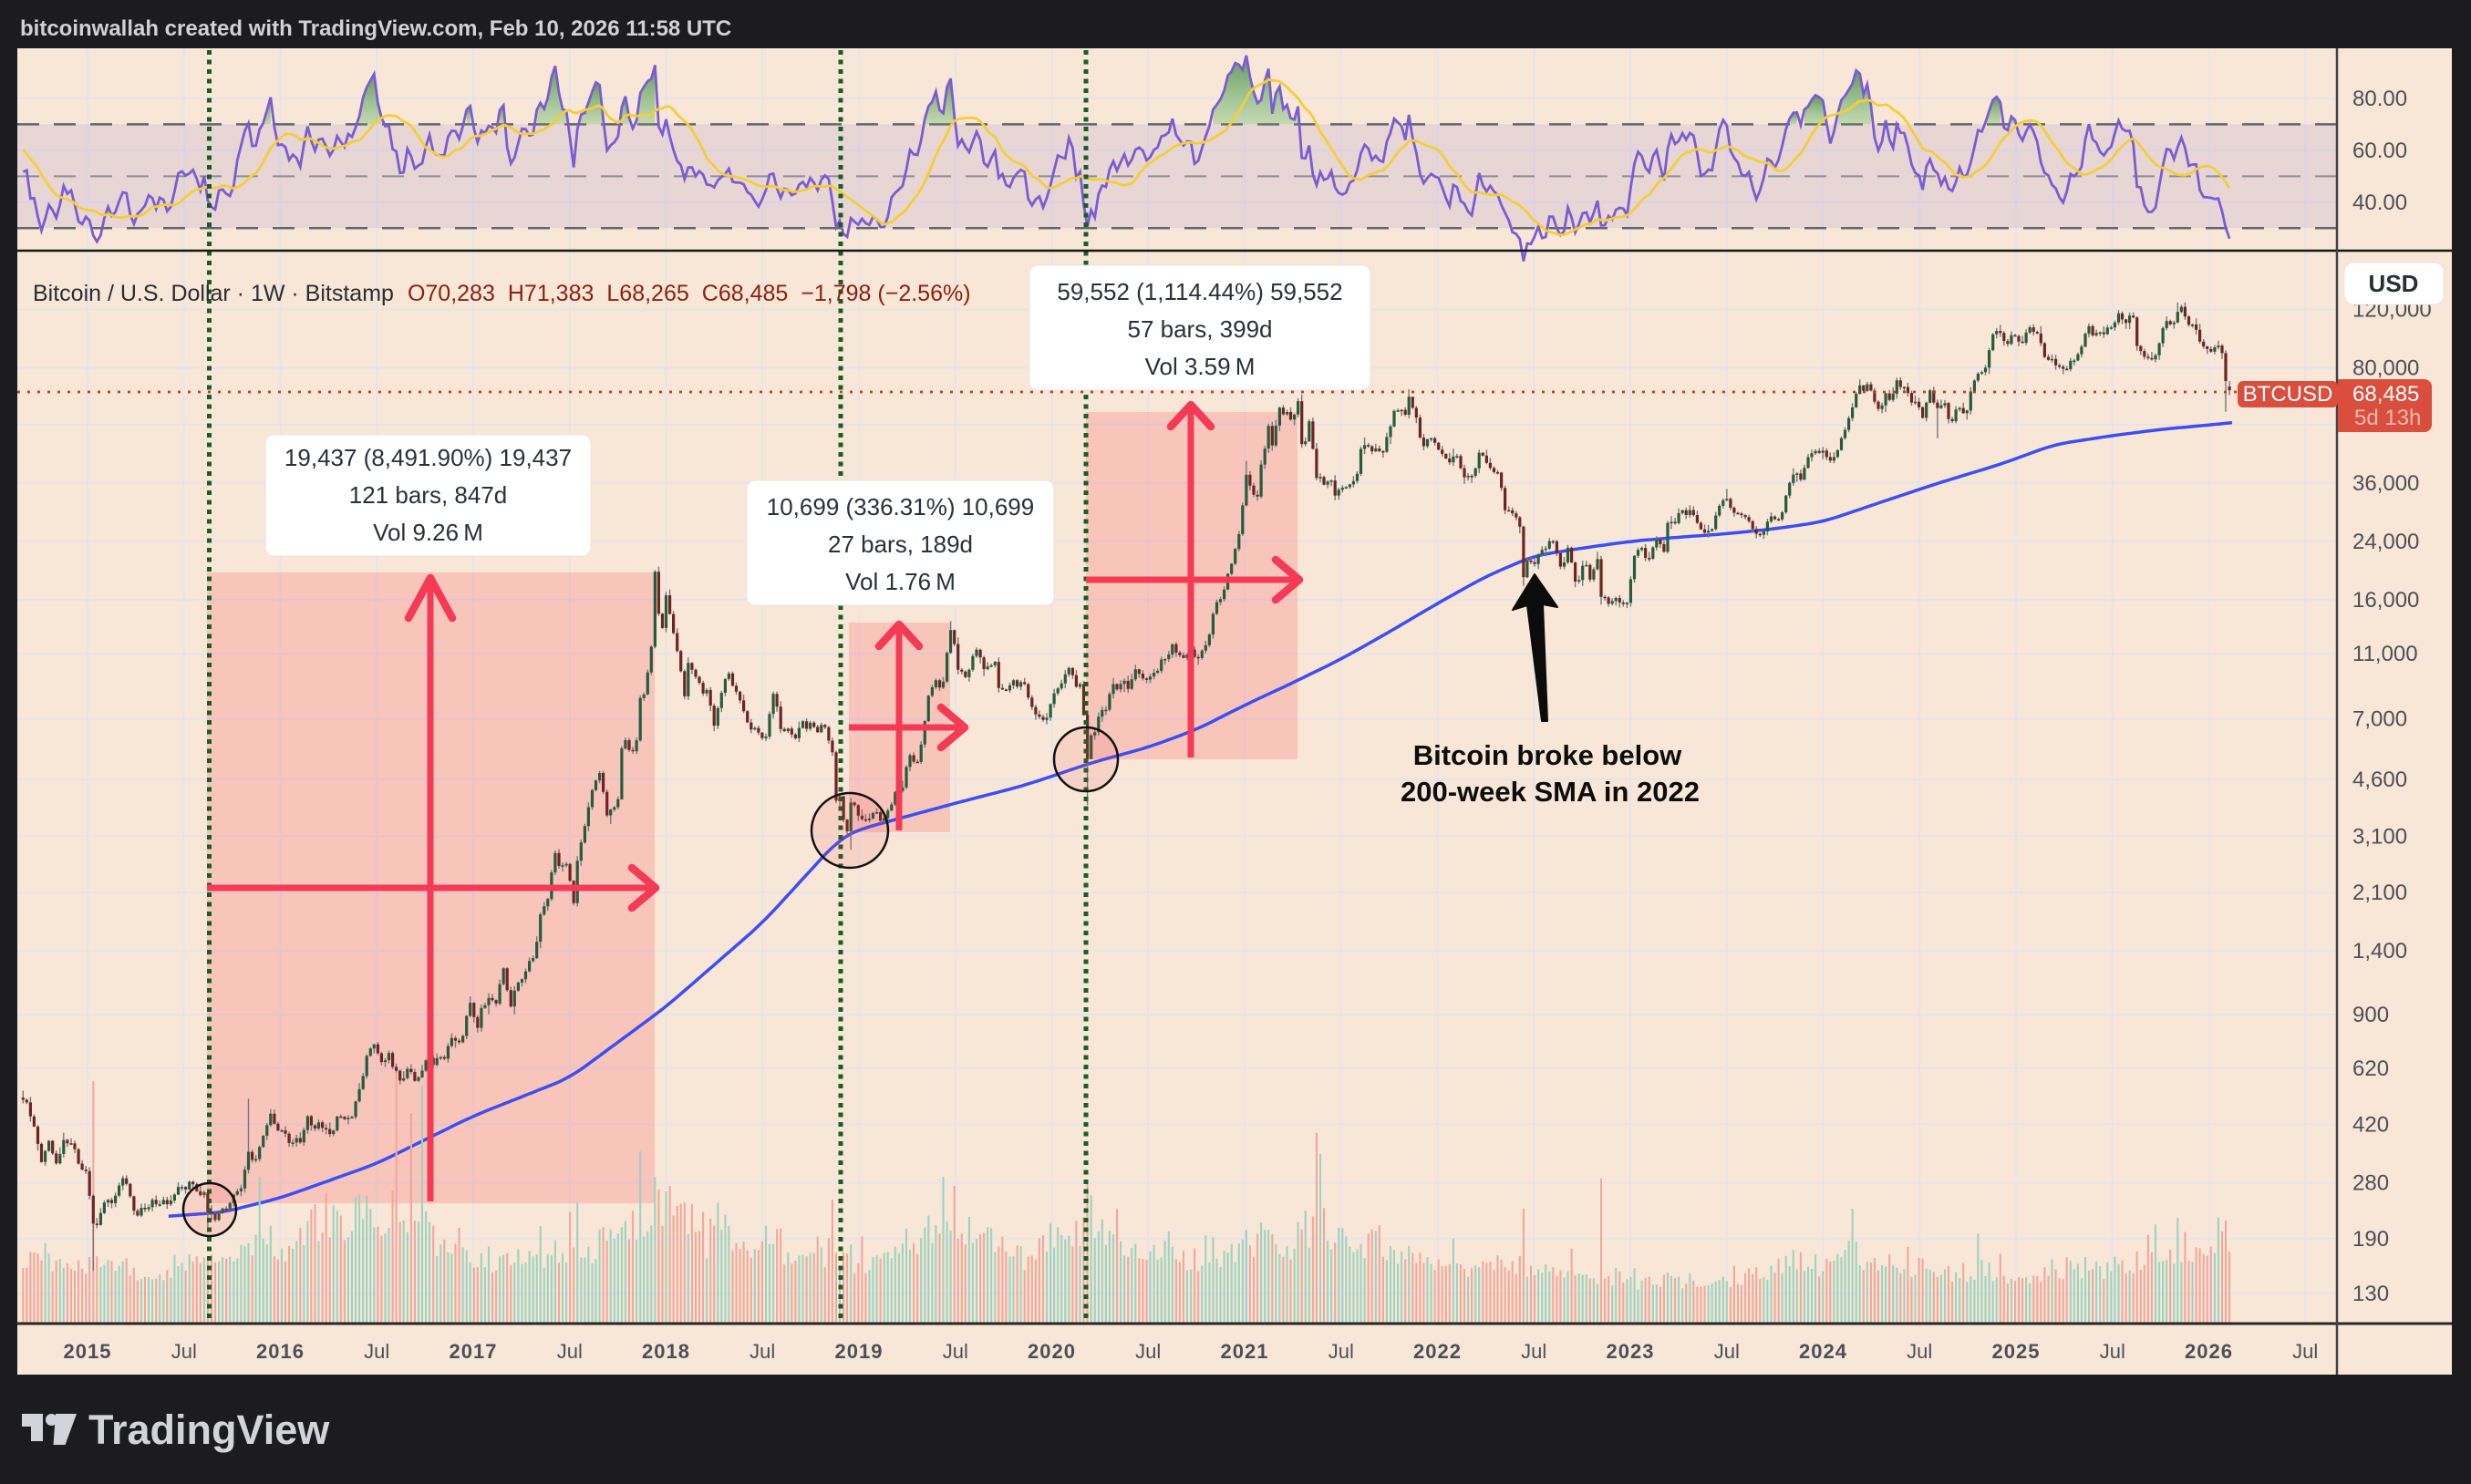 This screenshot has height=1484, width=2471. Describe the element at coordinates (1199, 329) in the screenshot. I see `svg-text: 57 bars, 399d` at that location.